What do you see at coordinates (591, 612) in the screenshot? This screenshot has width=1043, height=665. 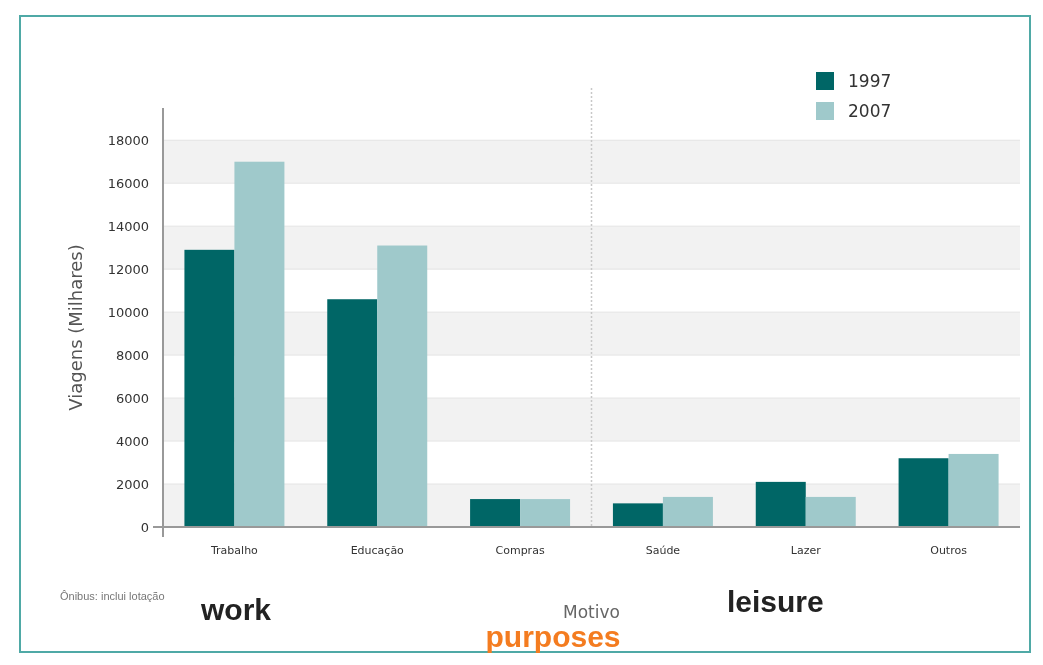 I see `x-axis-title: Motivo` at bounding box center [591, 612].